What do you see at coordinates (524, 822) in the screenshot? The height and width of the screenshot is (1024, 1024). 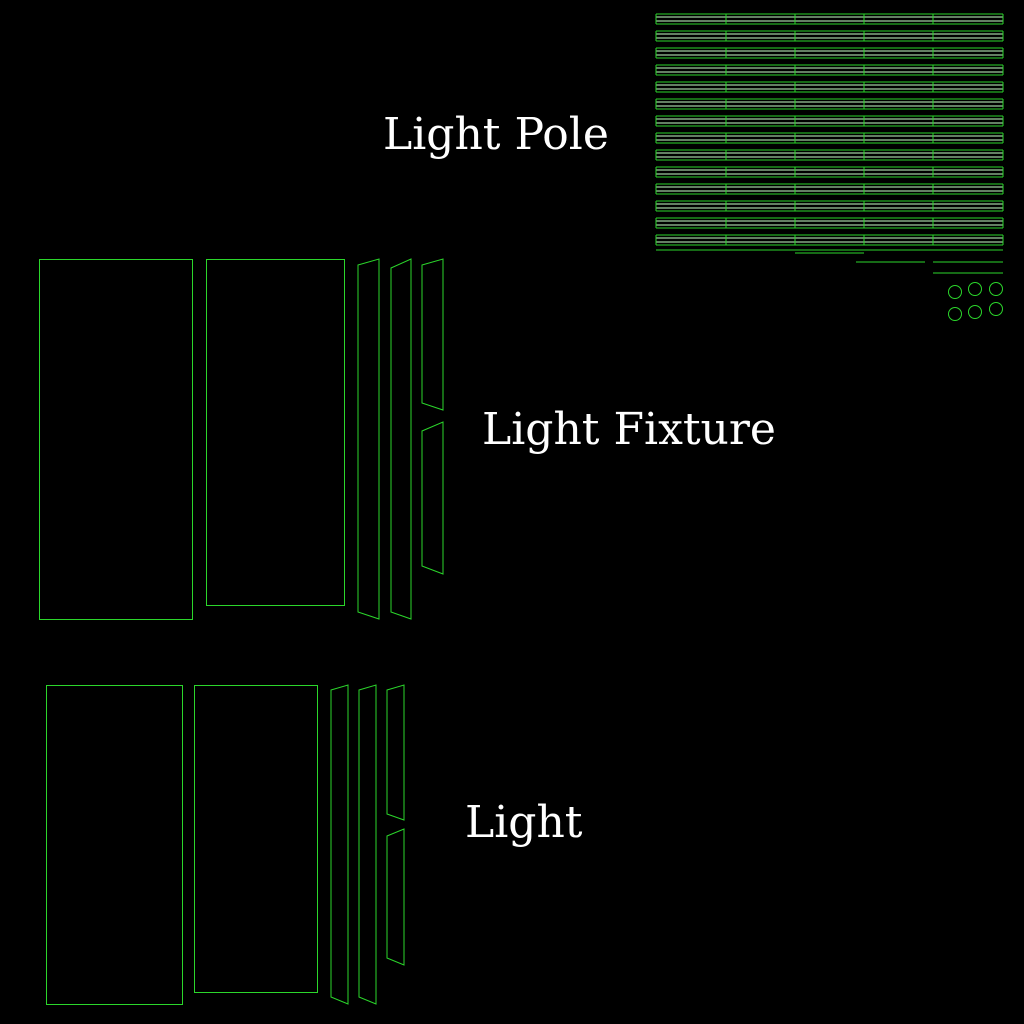 I see `light-label: Light` at bounding box center [524, 822].